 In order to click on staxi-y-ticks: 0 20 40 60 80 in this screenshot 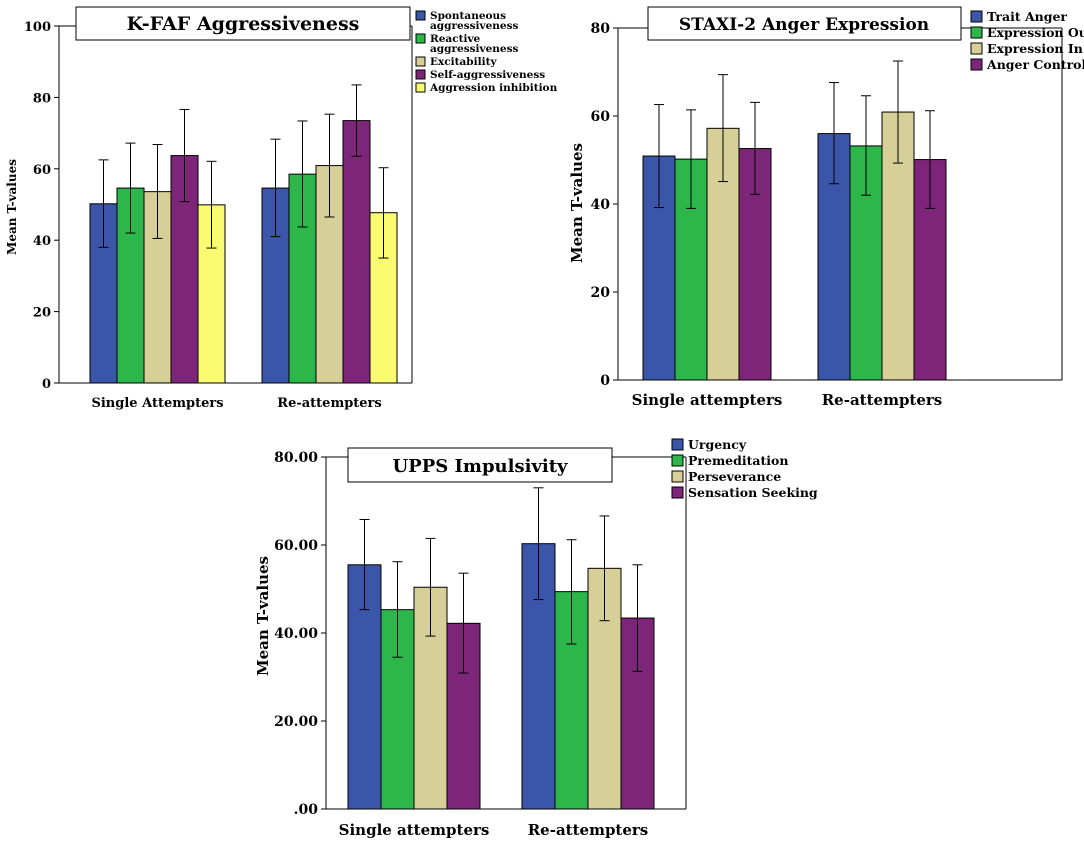, I will do `click(604, 205)`.